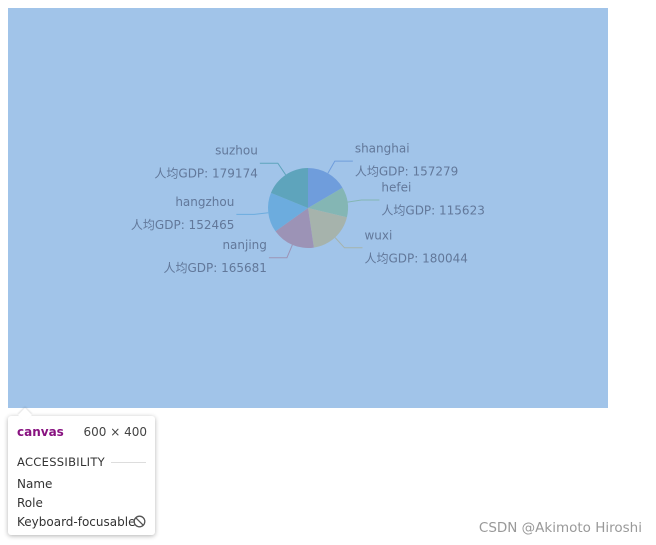 Image resolution: width=656 pixels, height=545 pixels. Describe the element at coordinates (432, 211) in the screenshot. I see `value-label: 人均GDP: 115623` at that location.